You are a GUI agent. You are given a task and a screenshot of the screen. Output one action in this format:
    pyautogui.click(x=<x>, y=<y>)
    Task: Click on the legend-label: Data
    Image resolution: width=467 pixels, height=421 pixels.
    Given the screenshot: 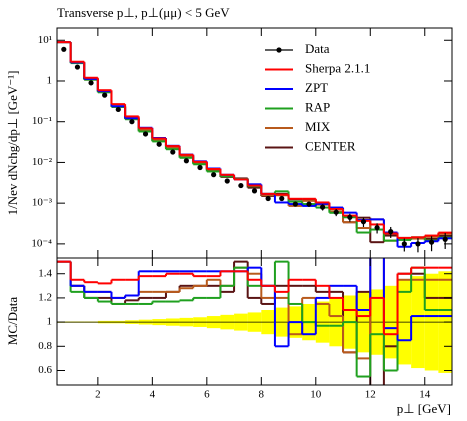 What is the action you would take?
    pyautogui.click(x=317, y=48)
    